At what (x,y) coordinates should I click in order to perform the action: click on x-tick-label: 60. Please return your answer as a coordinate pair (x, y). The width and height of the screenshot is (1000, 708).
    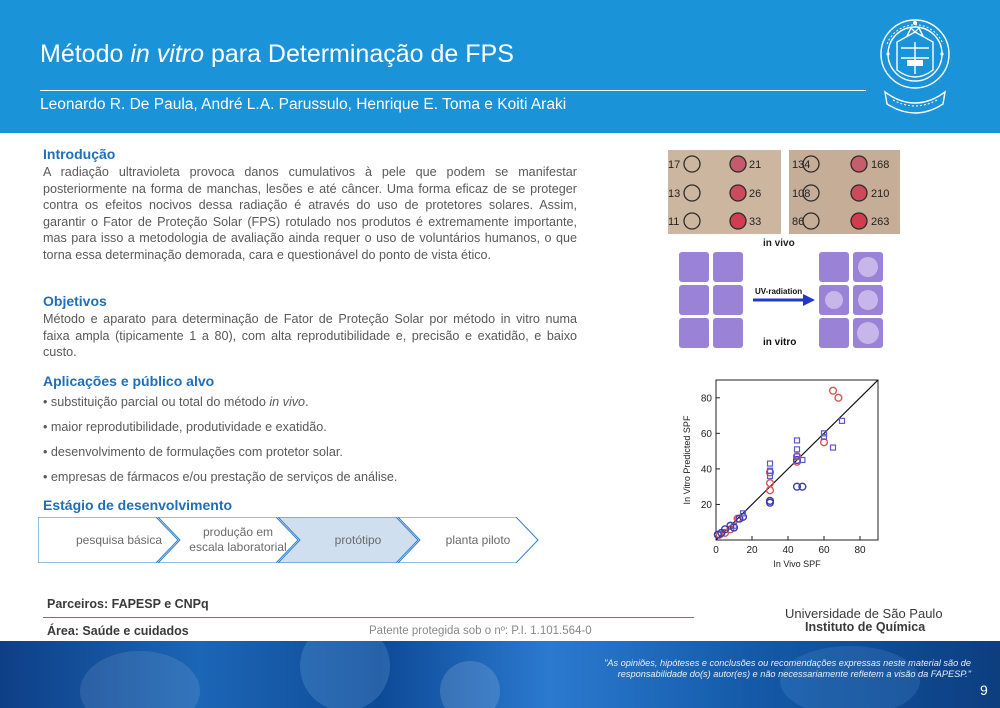
    Looking at the image, I should click on (824, 550).